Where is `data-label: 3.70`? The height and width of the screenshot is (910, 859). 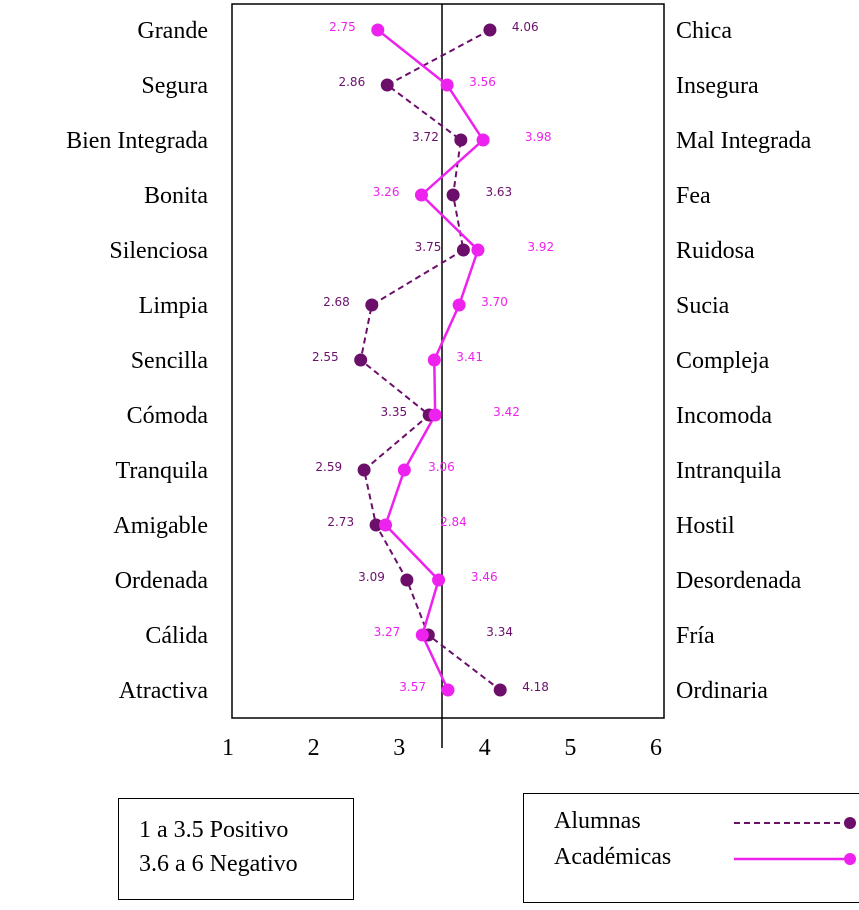
data-label: 3.70 is located at coordinates (494, 302).